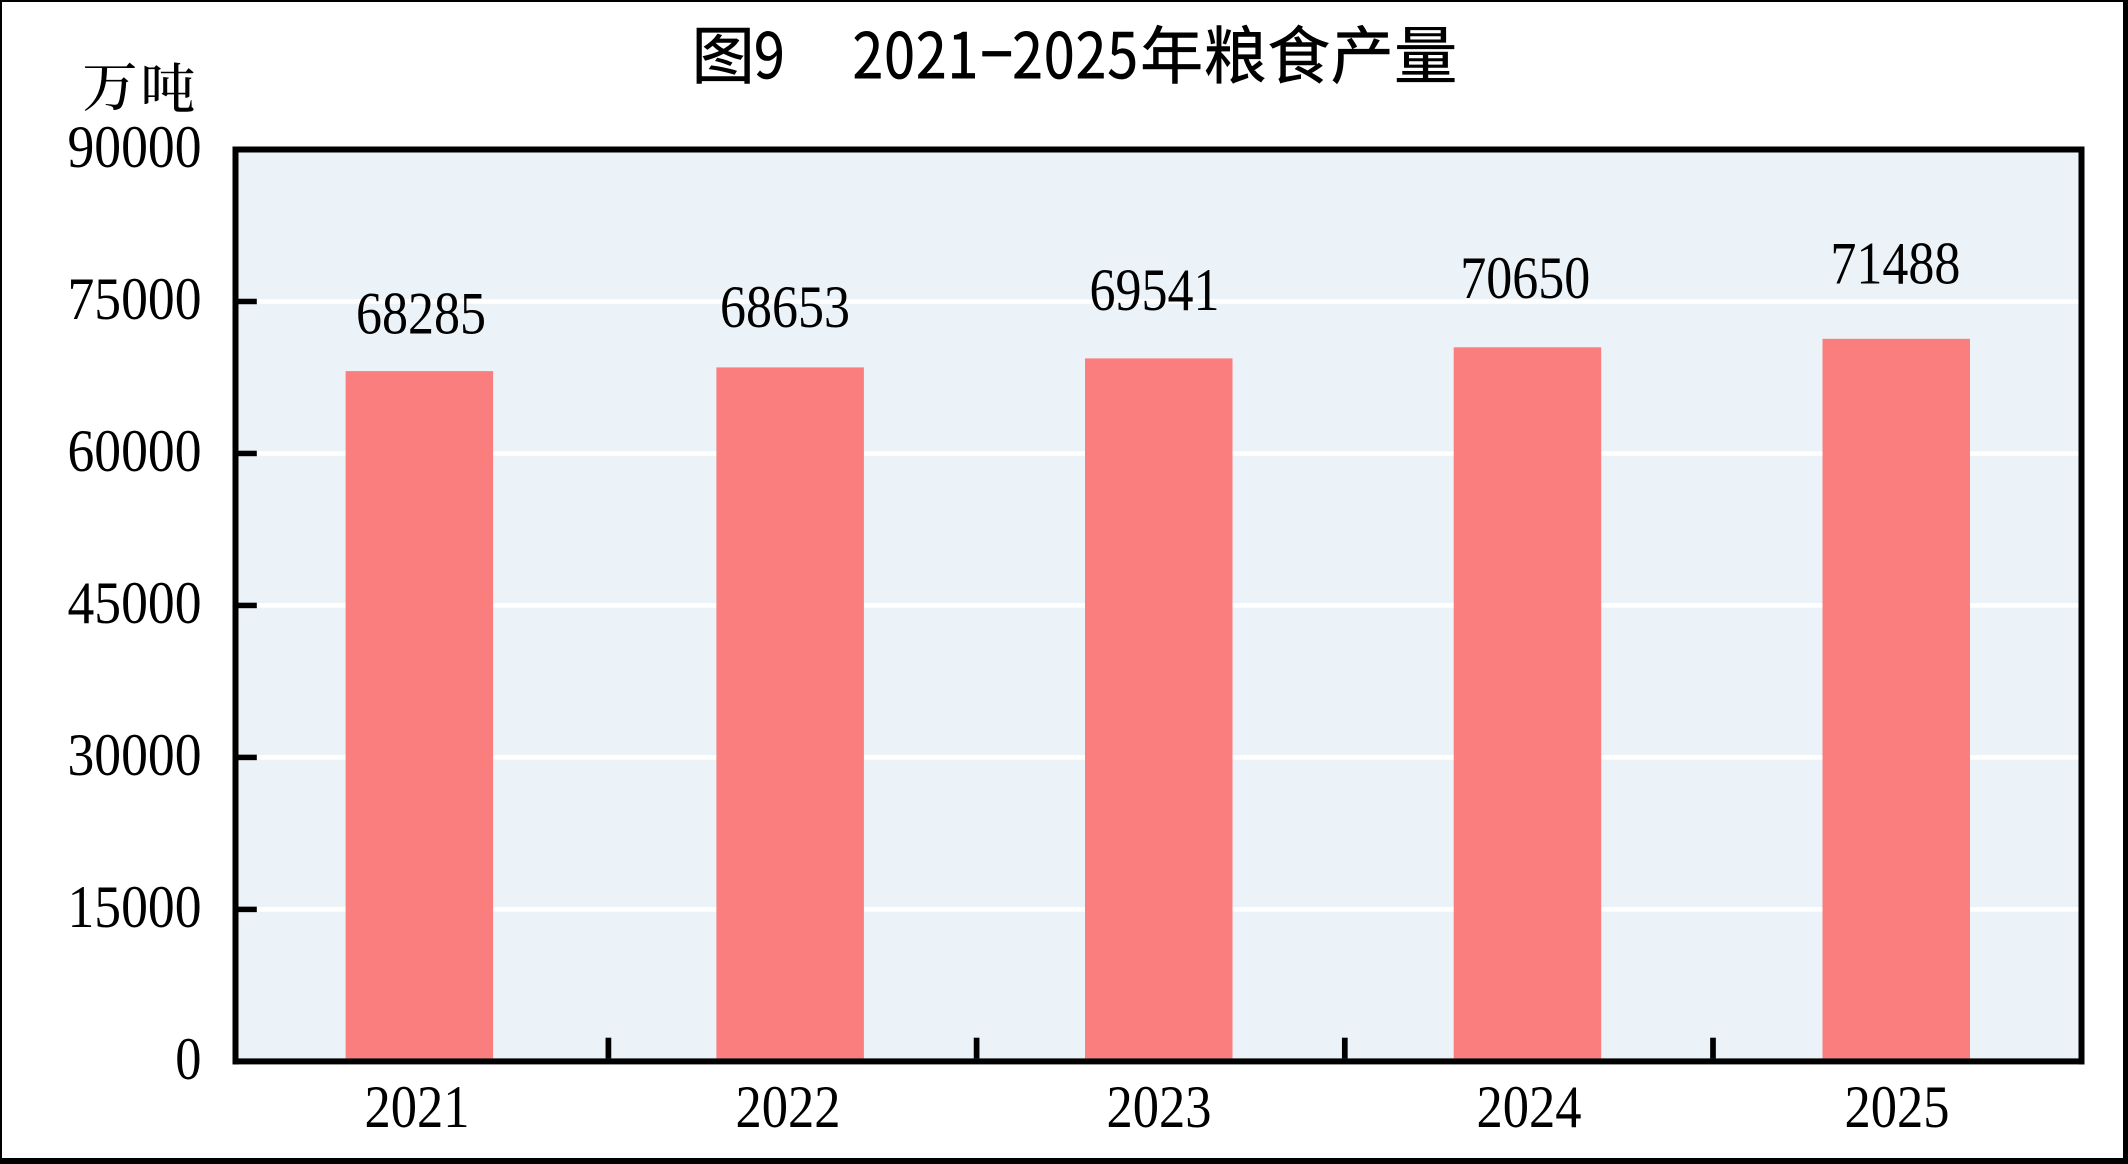  I want to click on svg-text: 70650, so click(1525, 278).